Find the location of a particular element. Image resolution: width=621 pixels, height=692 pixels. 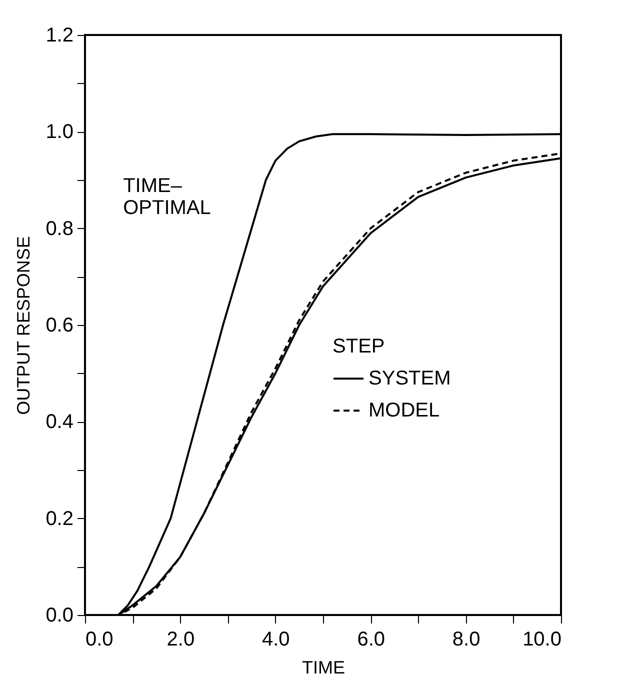

y-tick-label: 1.0 is located at coordinates (60, 132).